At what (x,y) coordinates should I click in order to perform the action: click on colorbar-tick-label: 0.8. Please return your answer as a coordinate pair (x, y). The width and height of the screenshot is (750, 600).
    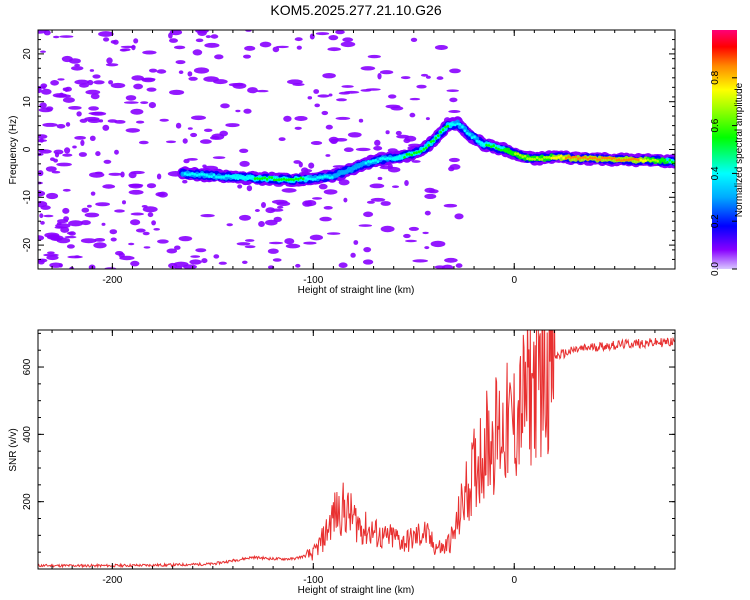
    Looking at the image, I should click on (715, 77).